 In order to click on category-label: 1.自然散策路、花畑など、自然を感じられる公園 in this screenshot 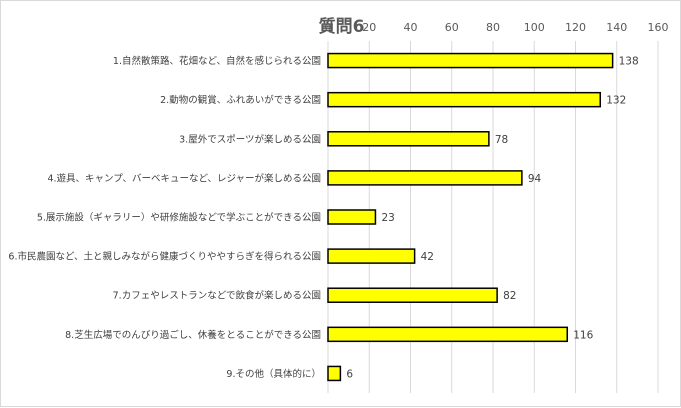, I will do `click(217, 61)`.